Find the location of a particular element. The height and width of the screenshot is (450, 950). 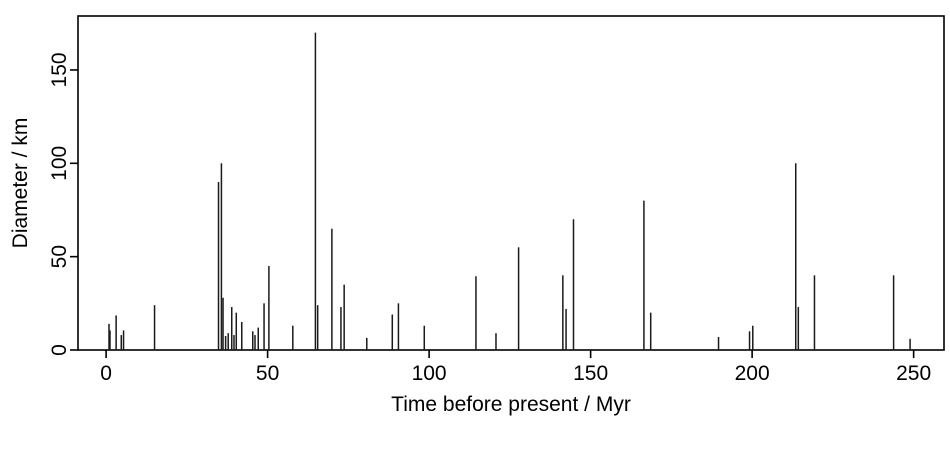

y-tick-label: 150 is located at coordinates (59, 69).